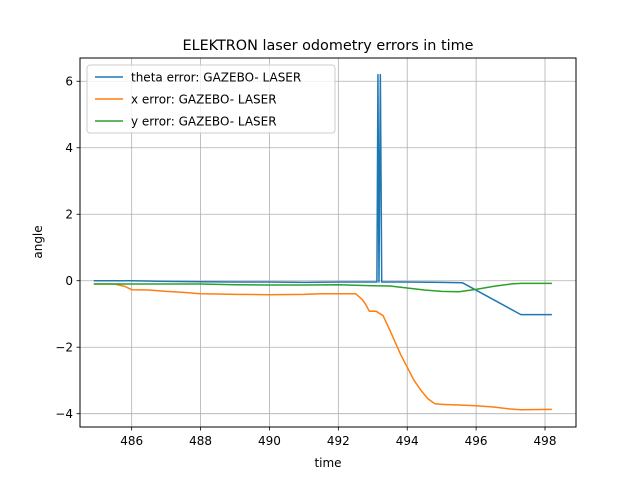  What do you see at coordinates (131, 441) in the screenshot?
I see `x-tick-label: 486` at bounding box center [131, 441].